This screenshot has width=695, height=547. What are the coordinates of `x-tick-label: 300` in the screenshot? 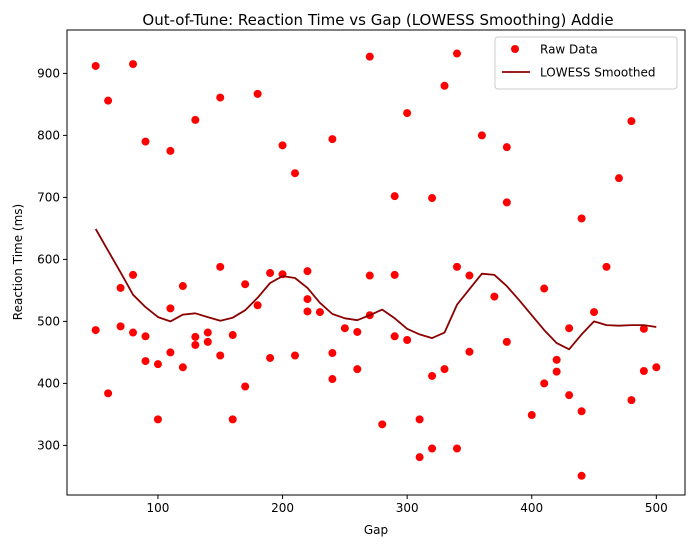 It's located at (407, 508).